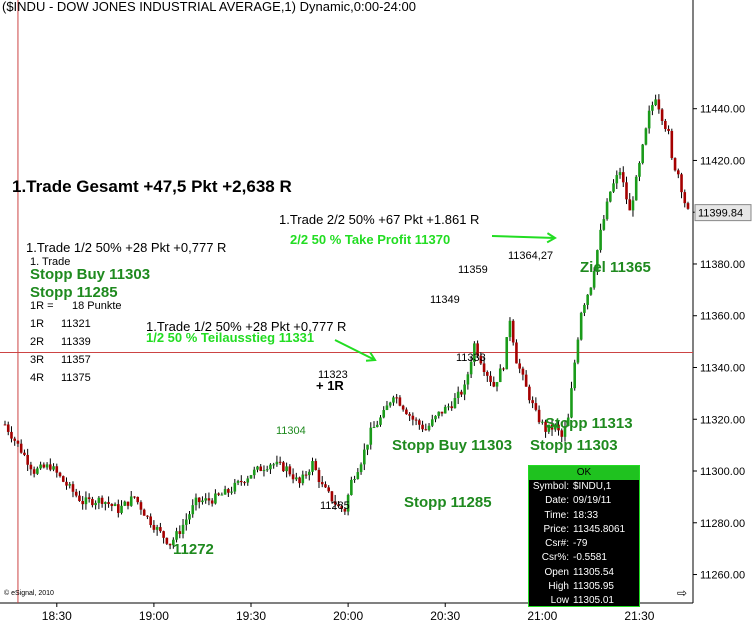 This screenshot has width=753, height=626. I want to click on r-table-label: 1R =, so click(42, 306).